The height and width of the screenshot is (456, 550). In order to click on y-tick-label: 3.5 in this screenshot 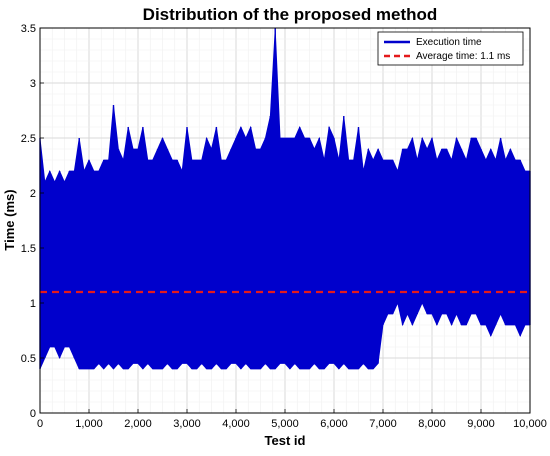, I will do `click(28, 29)`.